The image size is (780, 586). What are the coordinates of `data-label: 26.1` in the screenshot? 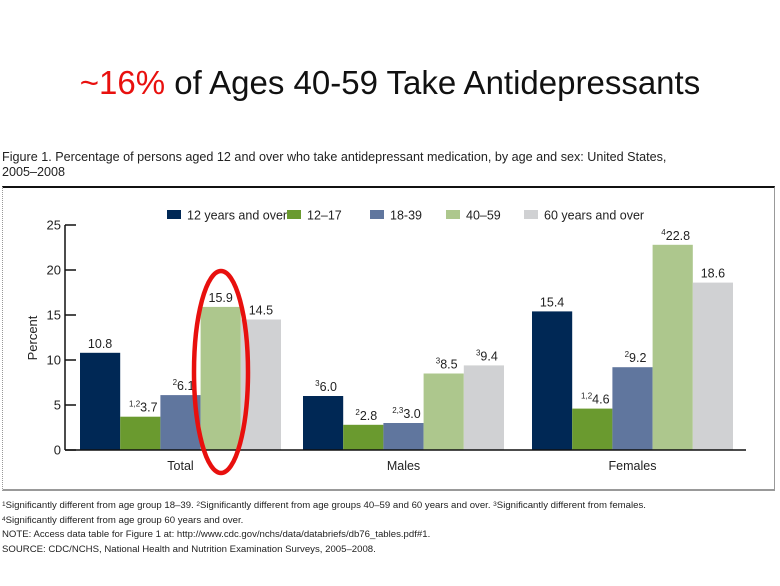 It's located at (184, 385).